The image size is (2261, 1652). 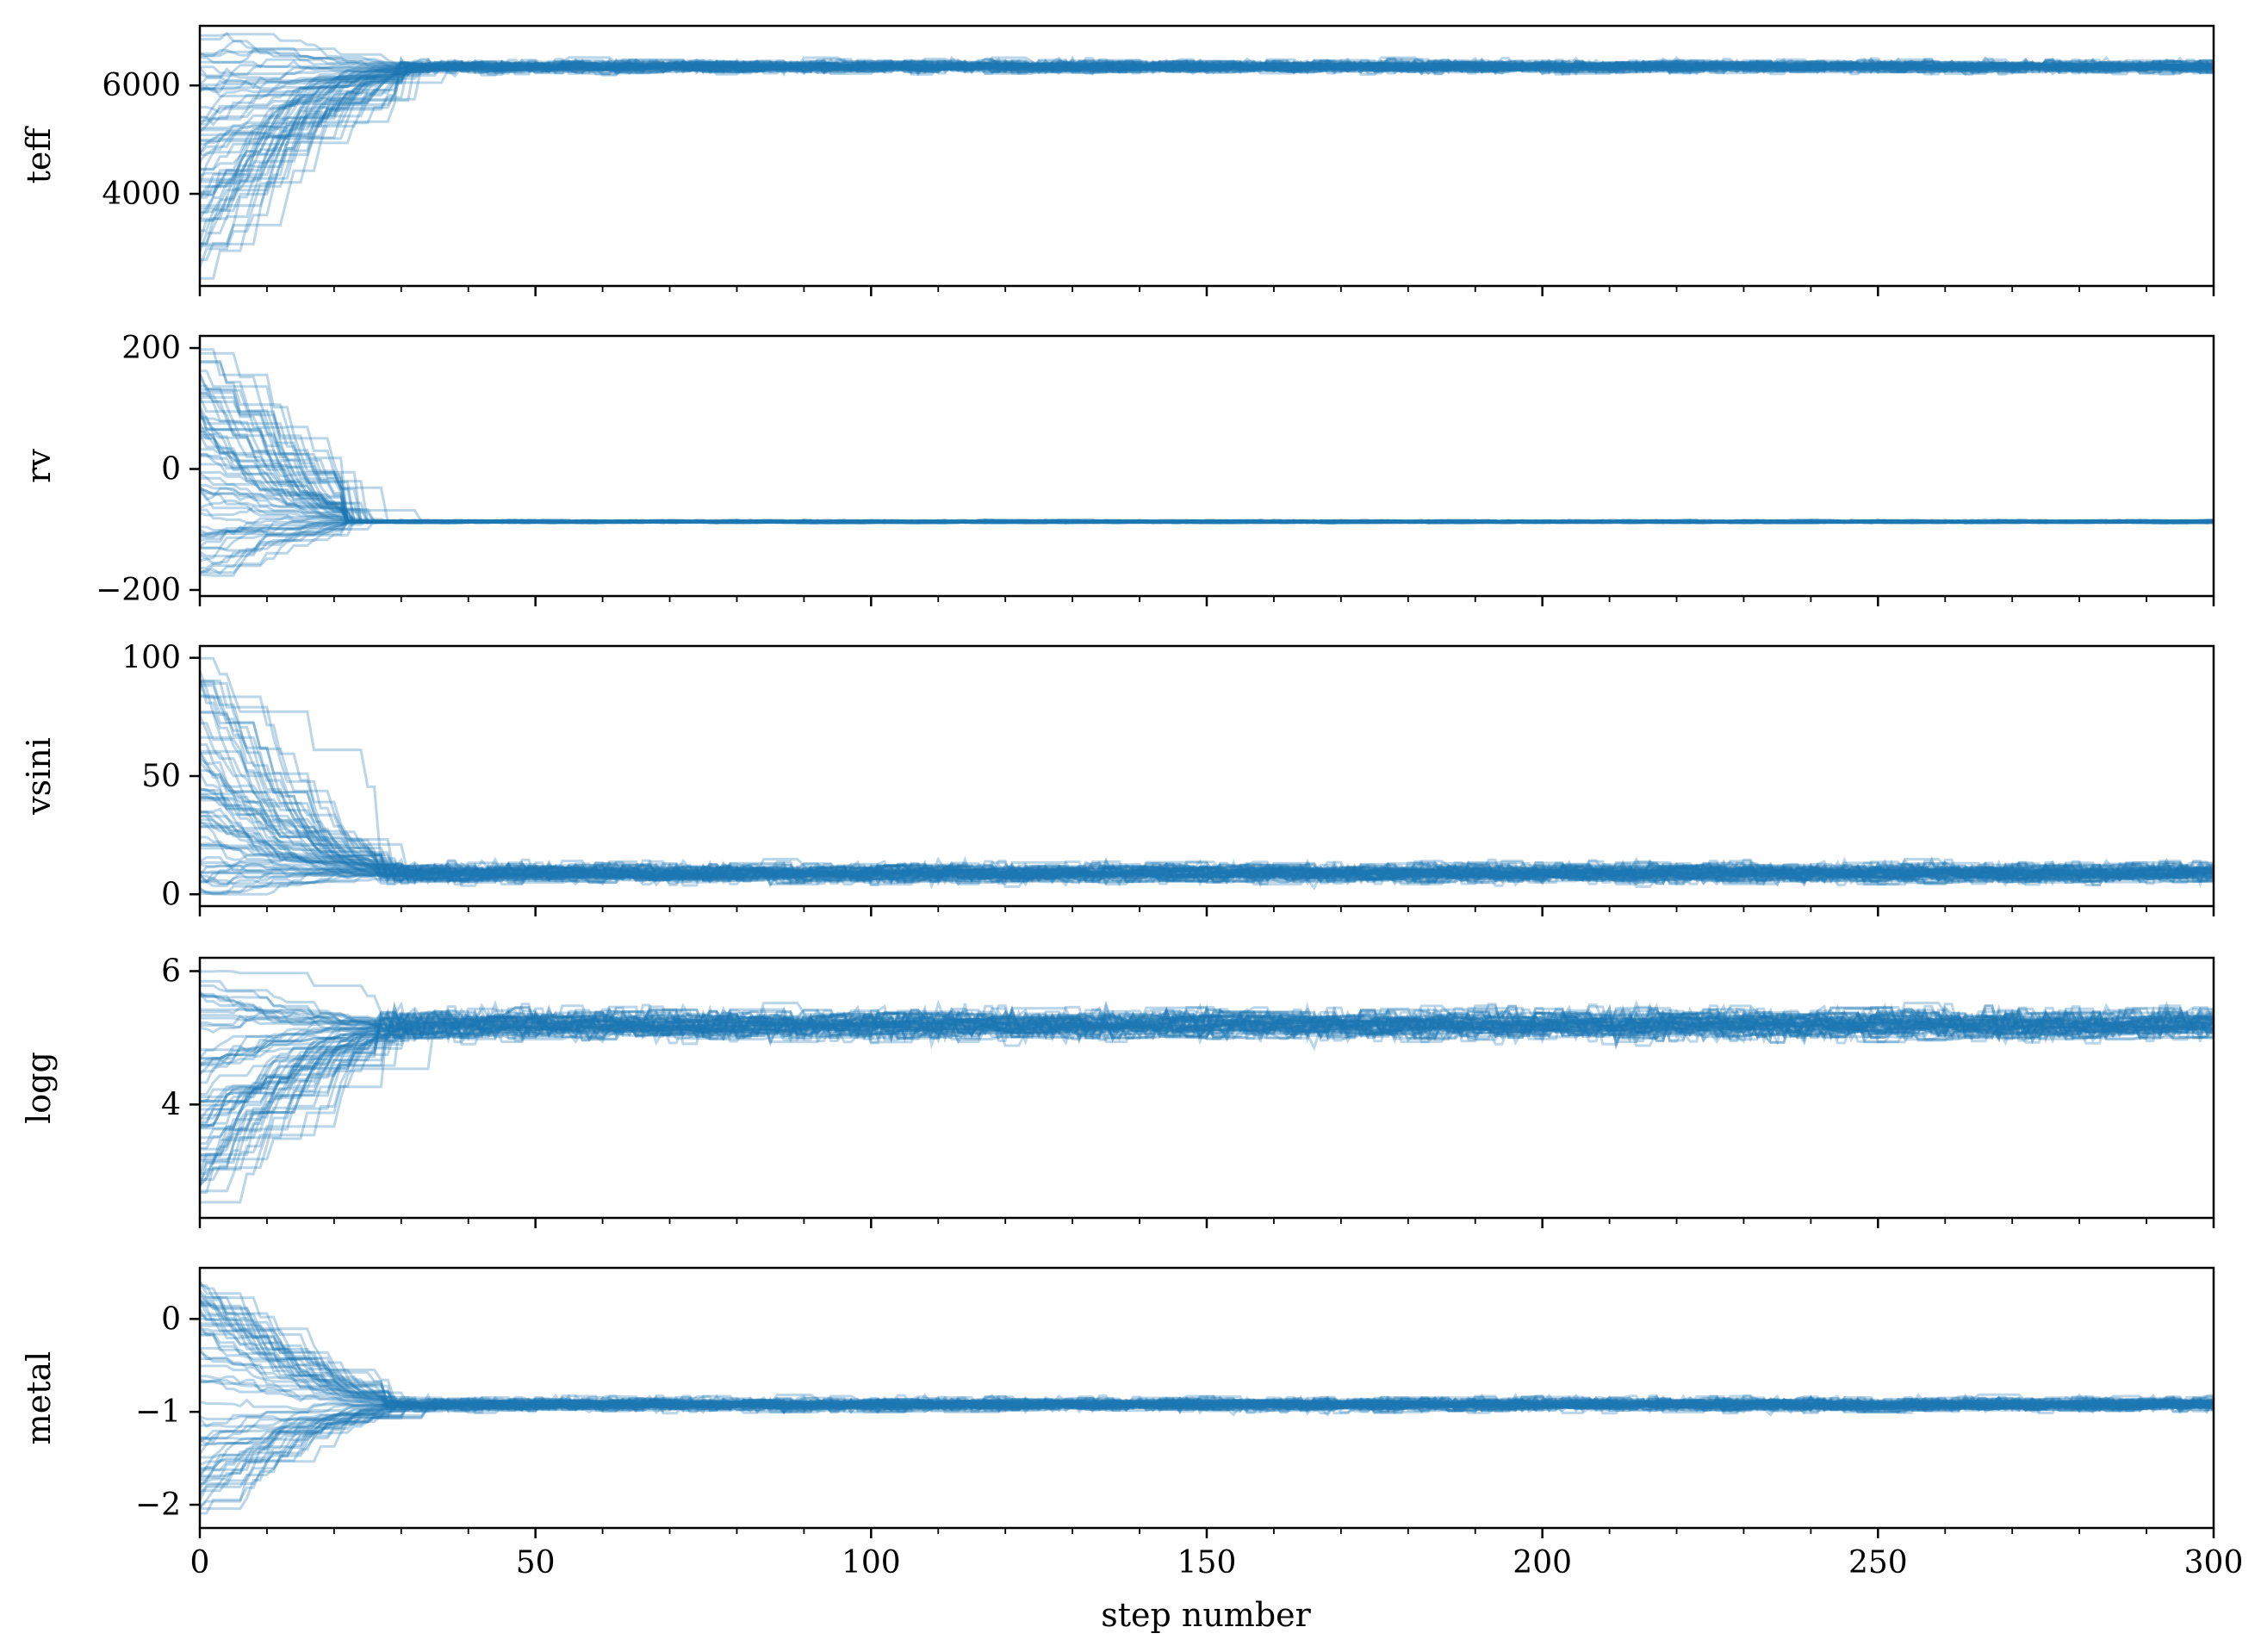 I want to click on y-axis-label-metal: metal, so click(x=39, y=1398).